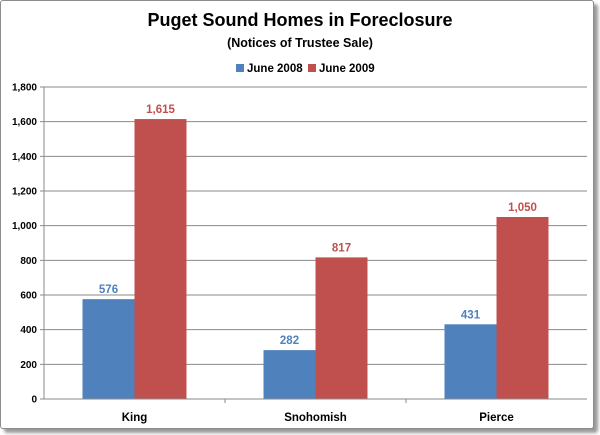 This screenshot has height=435, width=600. Describe the element at coordinates (28, 330) in the screenshot. I see `y-tick-label: 400` at that location.